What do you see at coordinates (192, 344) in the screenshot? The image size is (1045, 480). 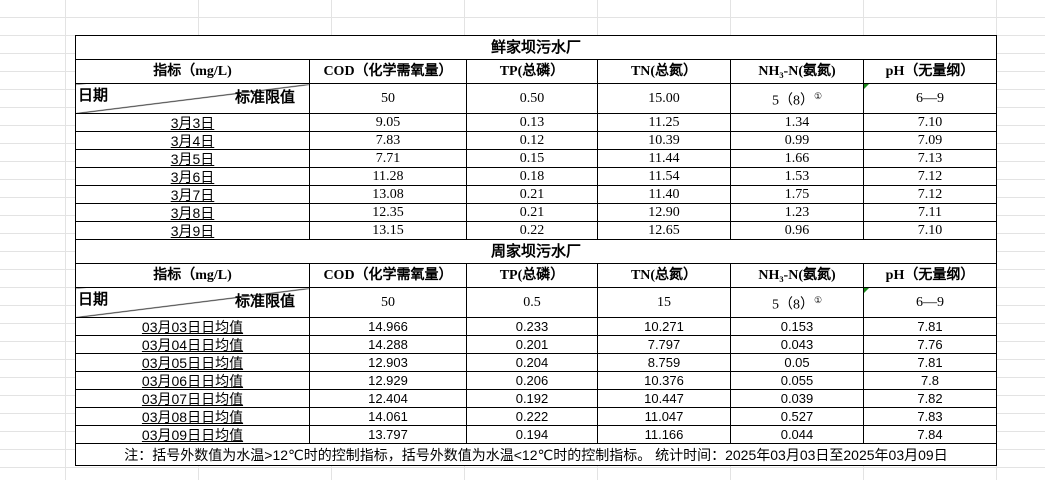 I see `date-cell: 03月04日日均值` at bounding box center [192, 344].